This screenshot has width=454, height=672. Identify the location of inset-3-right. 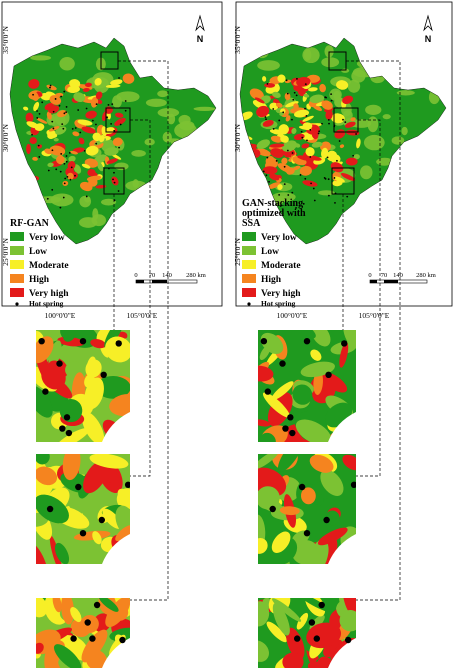
(307, 633).